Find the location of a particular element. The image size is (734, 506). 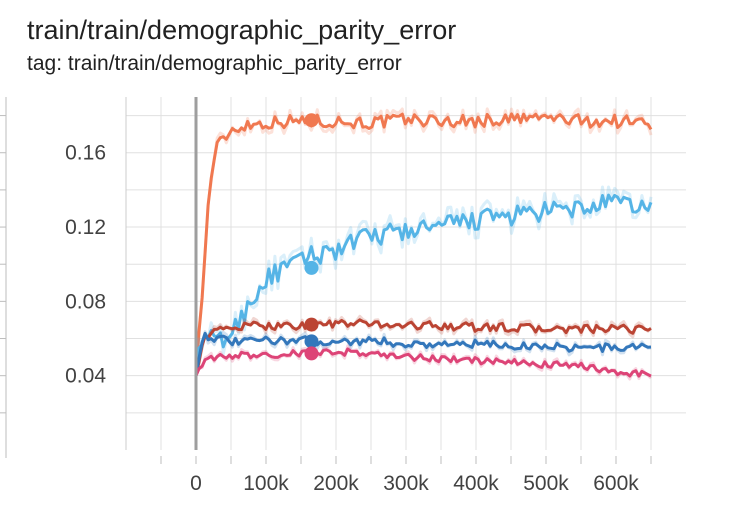

x-tick-label: 500k is located at coordinates (546, 483).